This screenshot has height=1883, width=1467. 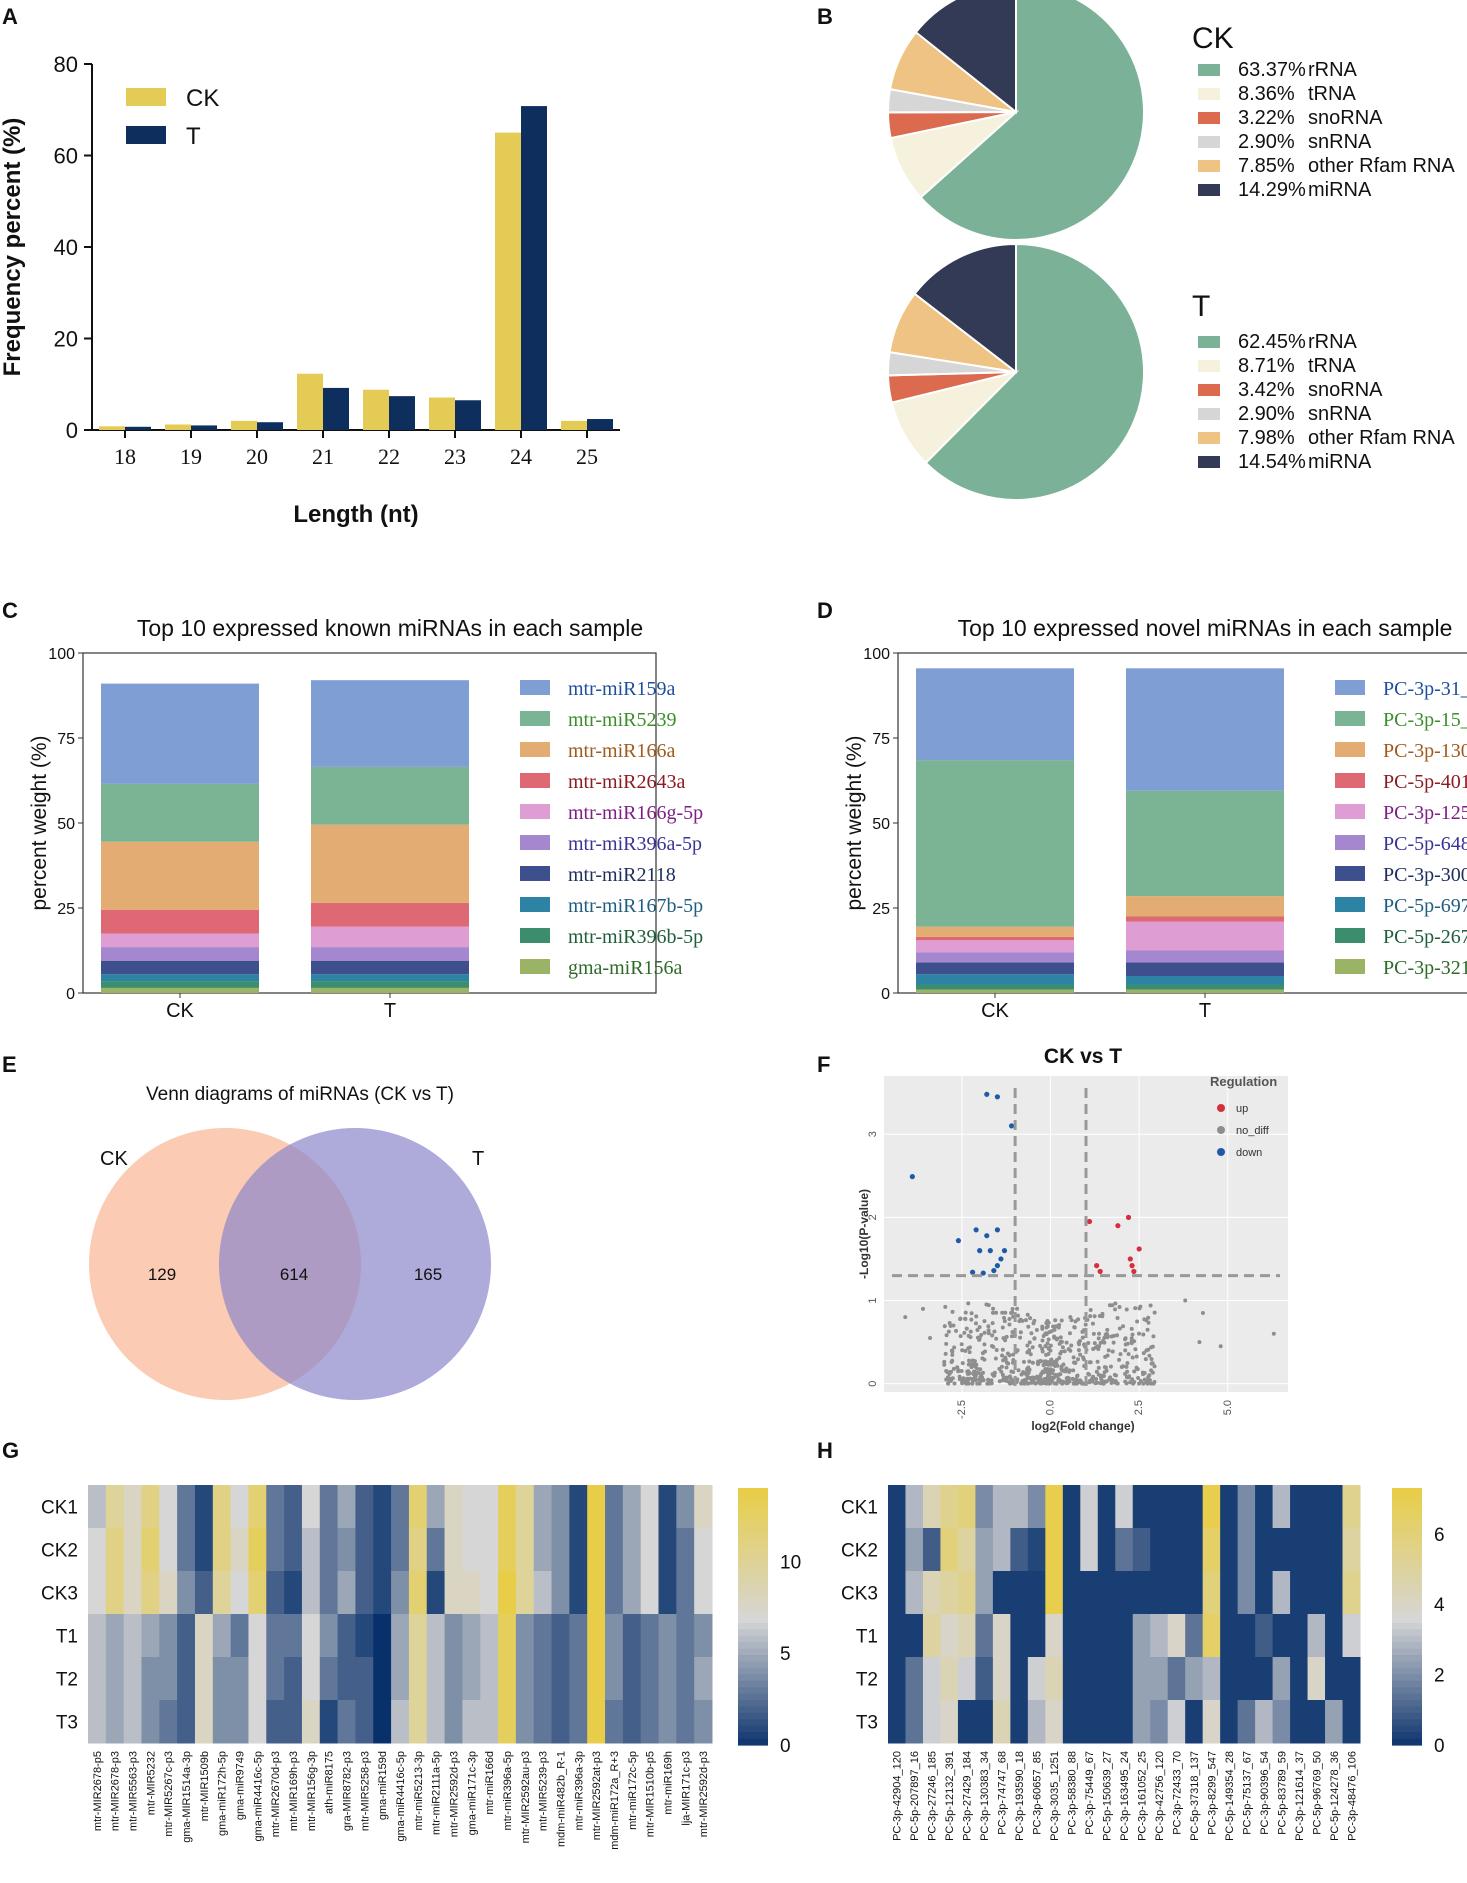 I want to click on legend-swatch-c, so click(x=535, y=904).